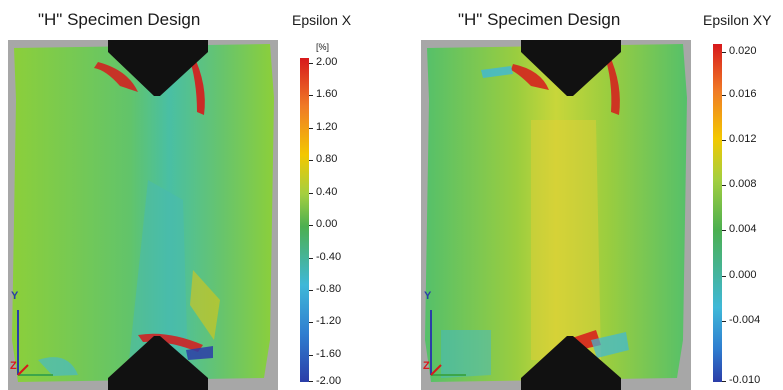 The image size is (783, 390). What do you see at coordinates (743, 139) in the screenshot?
I see `legend-tick: 0.012` at bounding box center [743, 139].